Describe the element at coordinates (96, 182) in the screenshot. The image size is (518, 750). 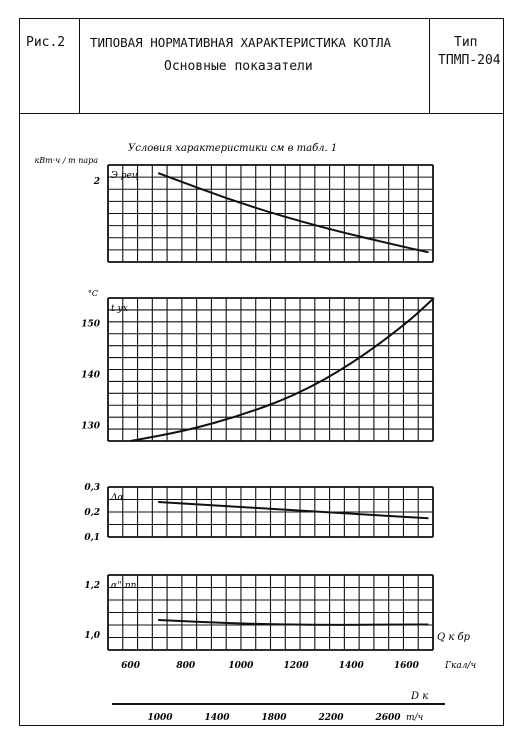
I see `y-tick-label: 2` at that location.